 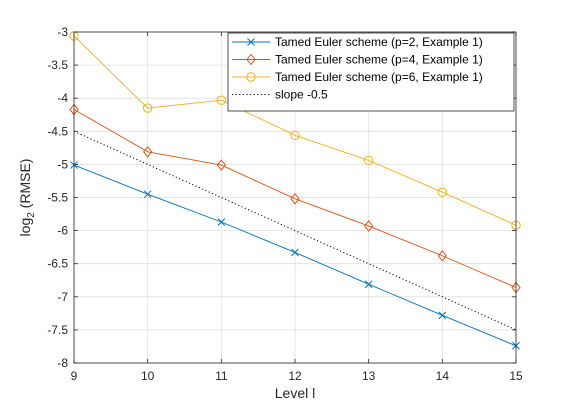 I want to click on x-tick-label: 14, so click(x=443, y=376).